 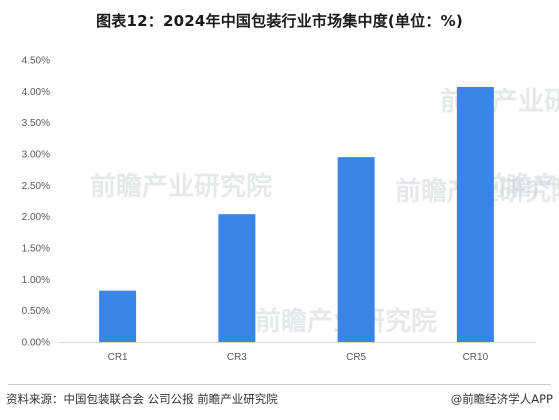 I want to click on y-tick-label: 2.50%, so click(x=36, y=186).